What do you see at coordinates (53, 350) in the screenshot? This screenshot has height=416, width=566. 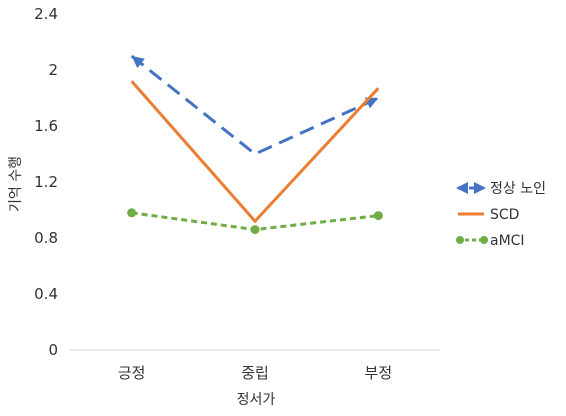 I see `y-tick-label: 0` at bounding box center [53, 350].